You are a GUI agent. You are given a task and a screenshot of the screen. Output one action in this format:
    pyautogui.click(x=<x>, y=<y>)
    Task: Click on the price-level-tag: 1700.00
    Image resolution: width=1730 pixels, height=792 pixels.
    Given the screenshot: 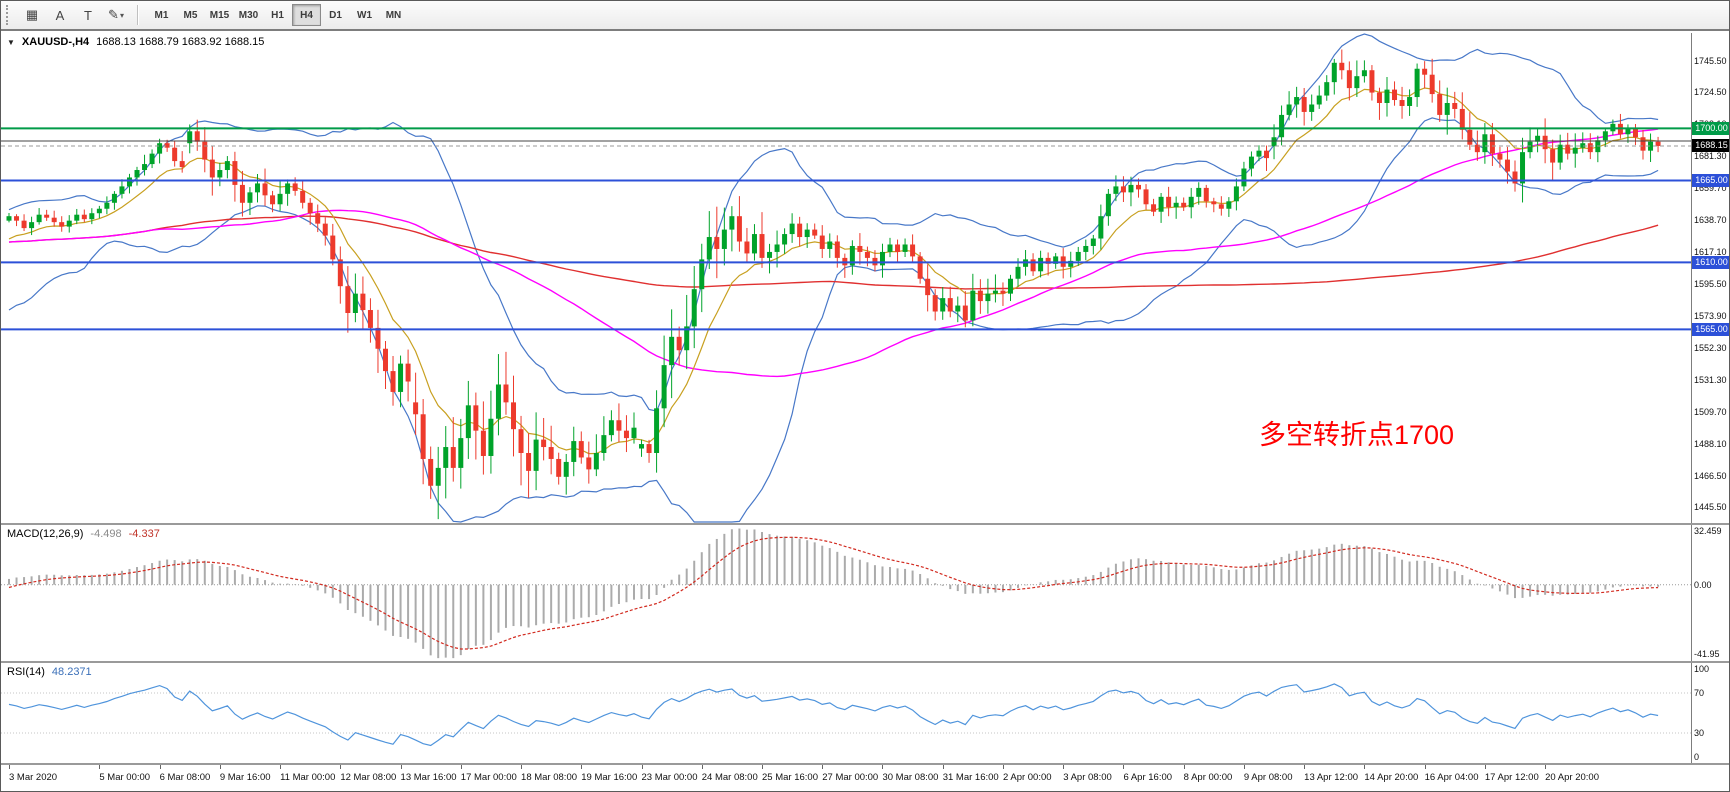 What is the action you would take?
    pyautogui.click(x=1710, y=128)
    